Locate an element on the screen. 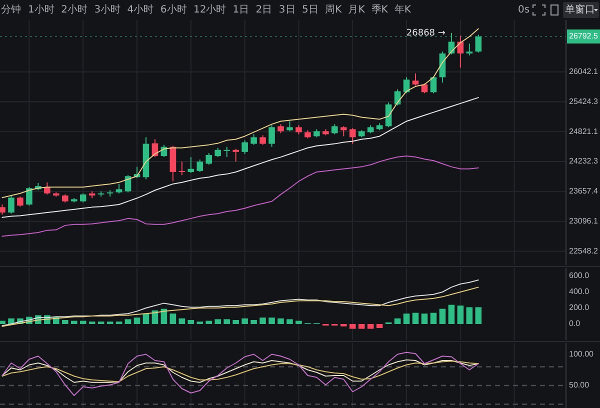 The width and height of the screenshot is (600, 408). y-tick-label: 24821.1 is located at coordinates (583, 131).